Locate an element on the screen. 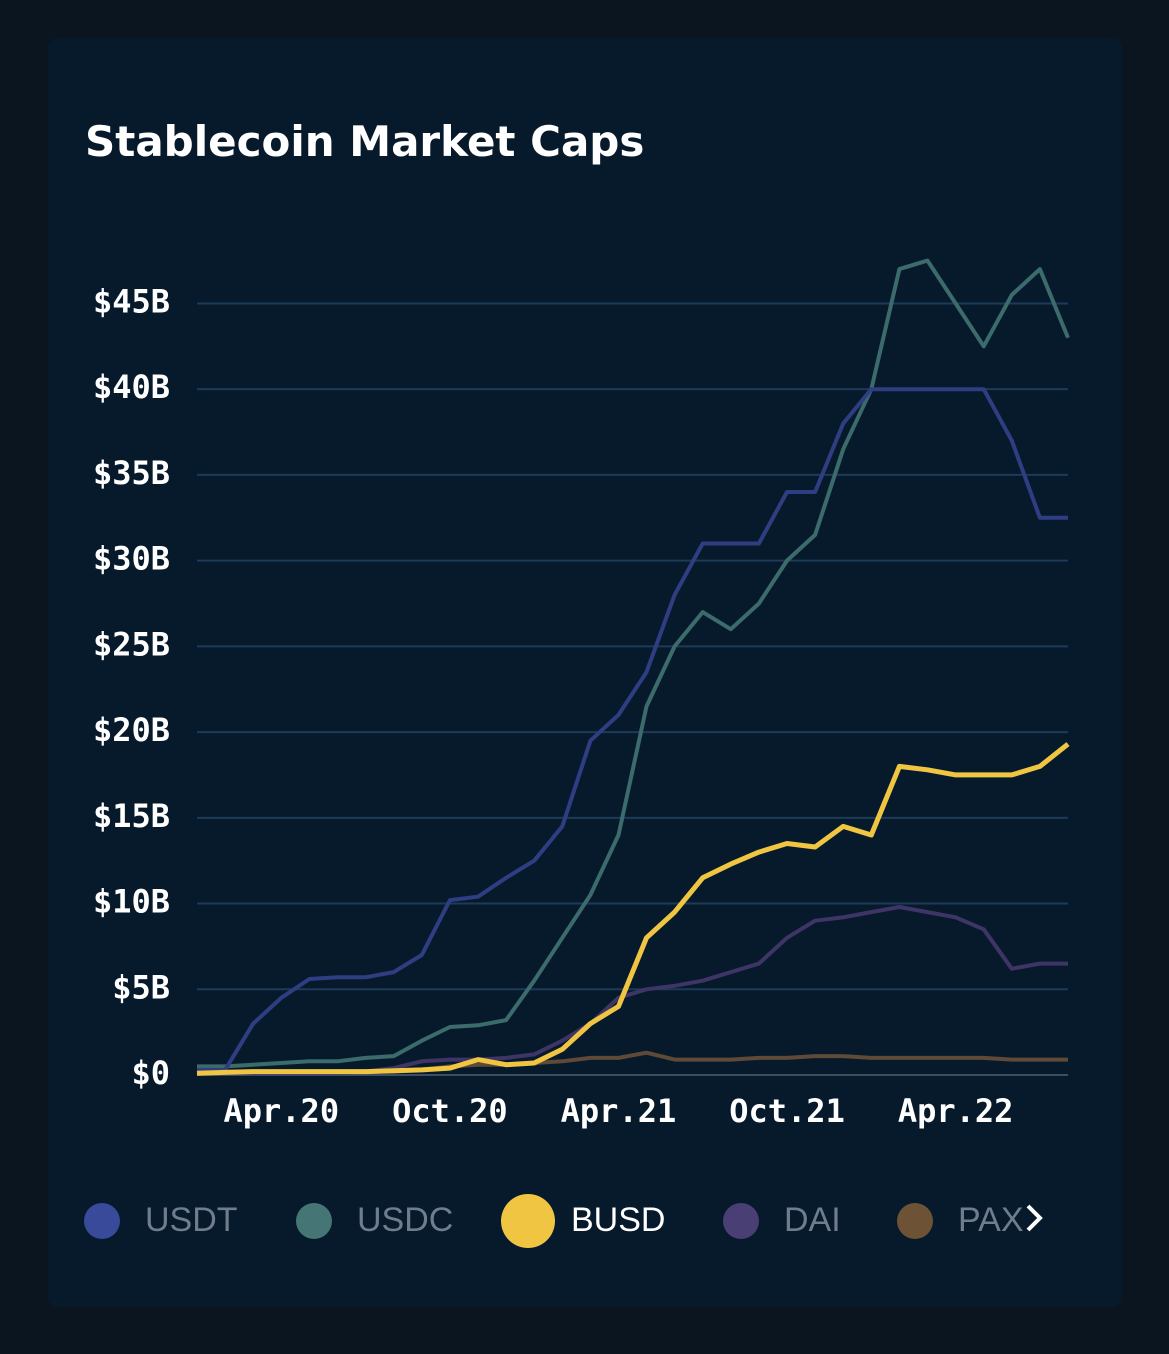 The image size is (1169, 1354). chart-title: Stablecoin Market Caps is located at coordinates (364, 141).